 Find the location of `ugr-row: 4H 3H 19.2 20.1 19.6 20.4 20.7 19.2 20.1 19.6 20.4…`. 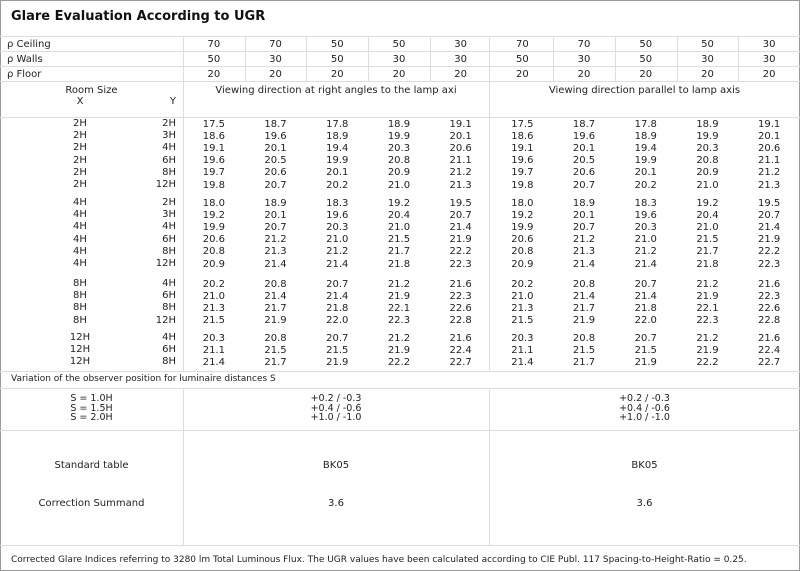

ugr-row: 4H 3H 19.2 20.1 19.6 20.4 20.7 19.2 20.1 19.6 20.4… is located at coordinates (400, 215).